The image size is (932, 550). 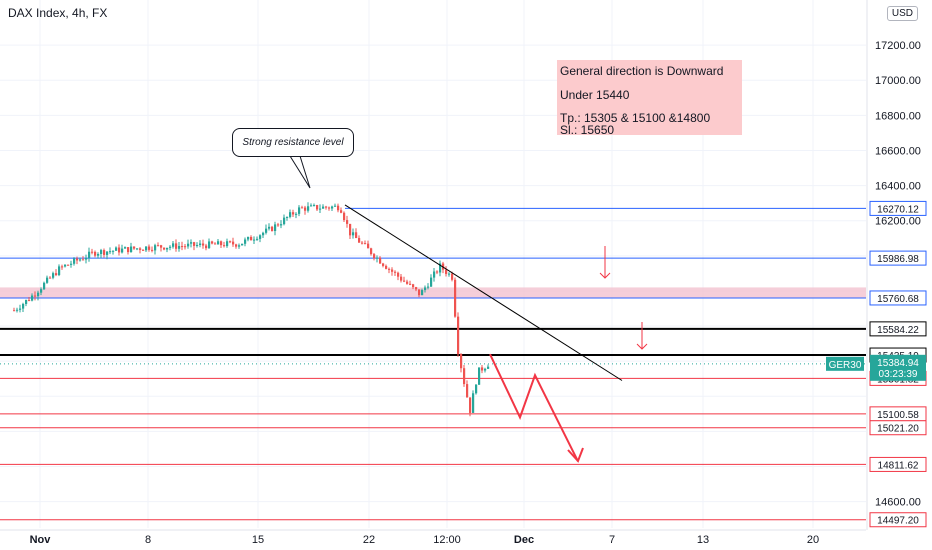 What do you see at coordinates (524, 540) in the screenshot?
I see `x-tick-label: Dec` at bounding box center [524, 540].